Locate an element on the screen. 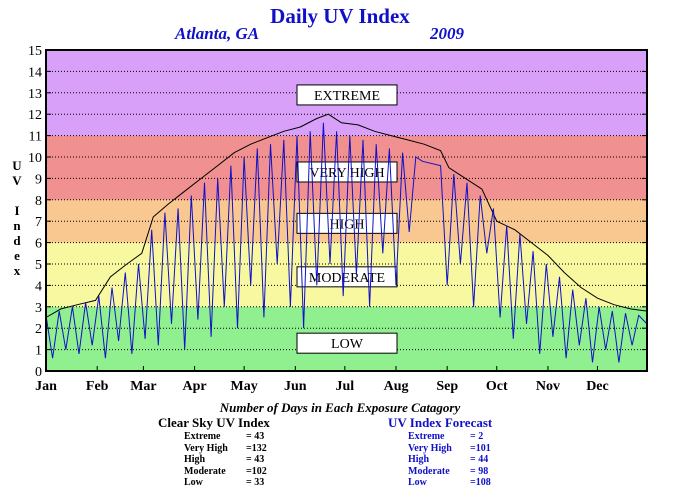  y-tick-label: 4 is located at coordinates (38, 286).